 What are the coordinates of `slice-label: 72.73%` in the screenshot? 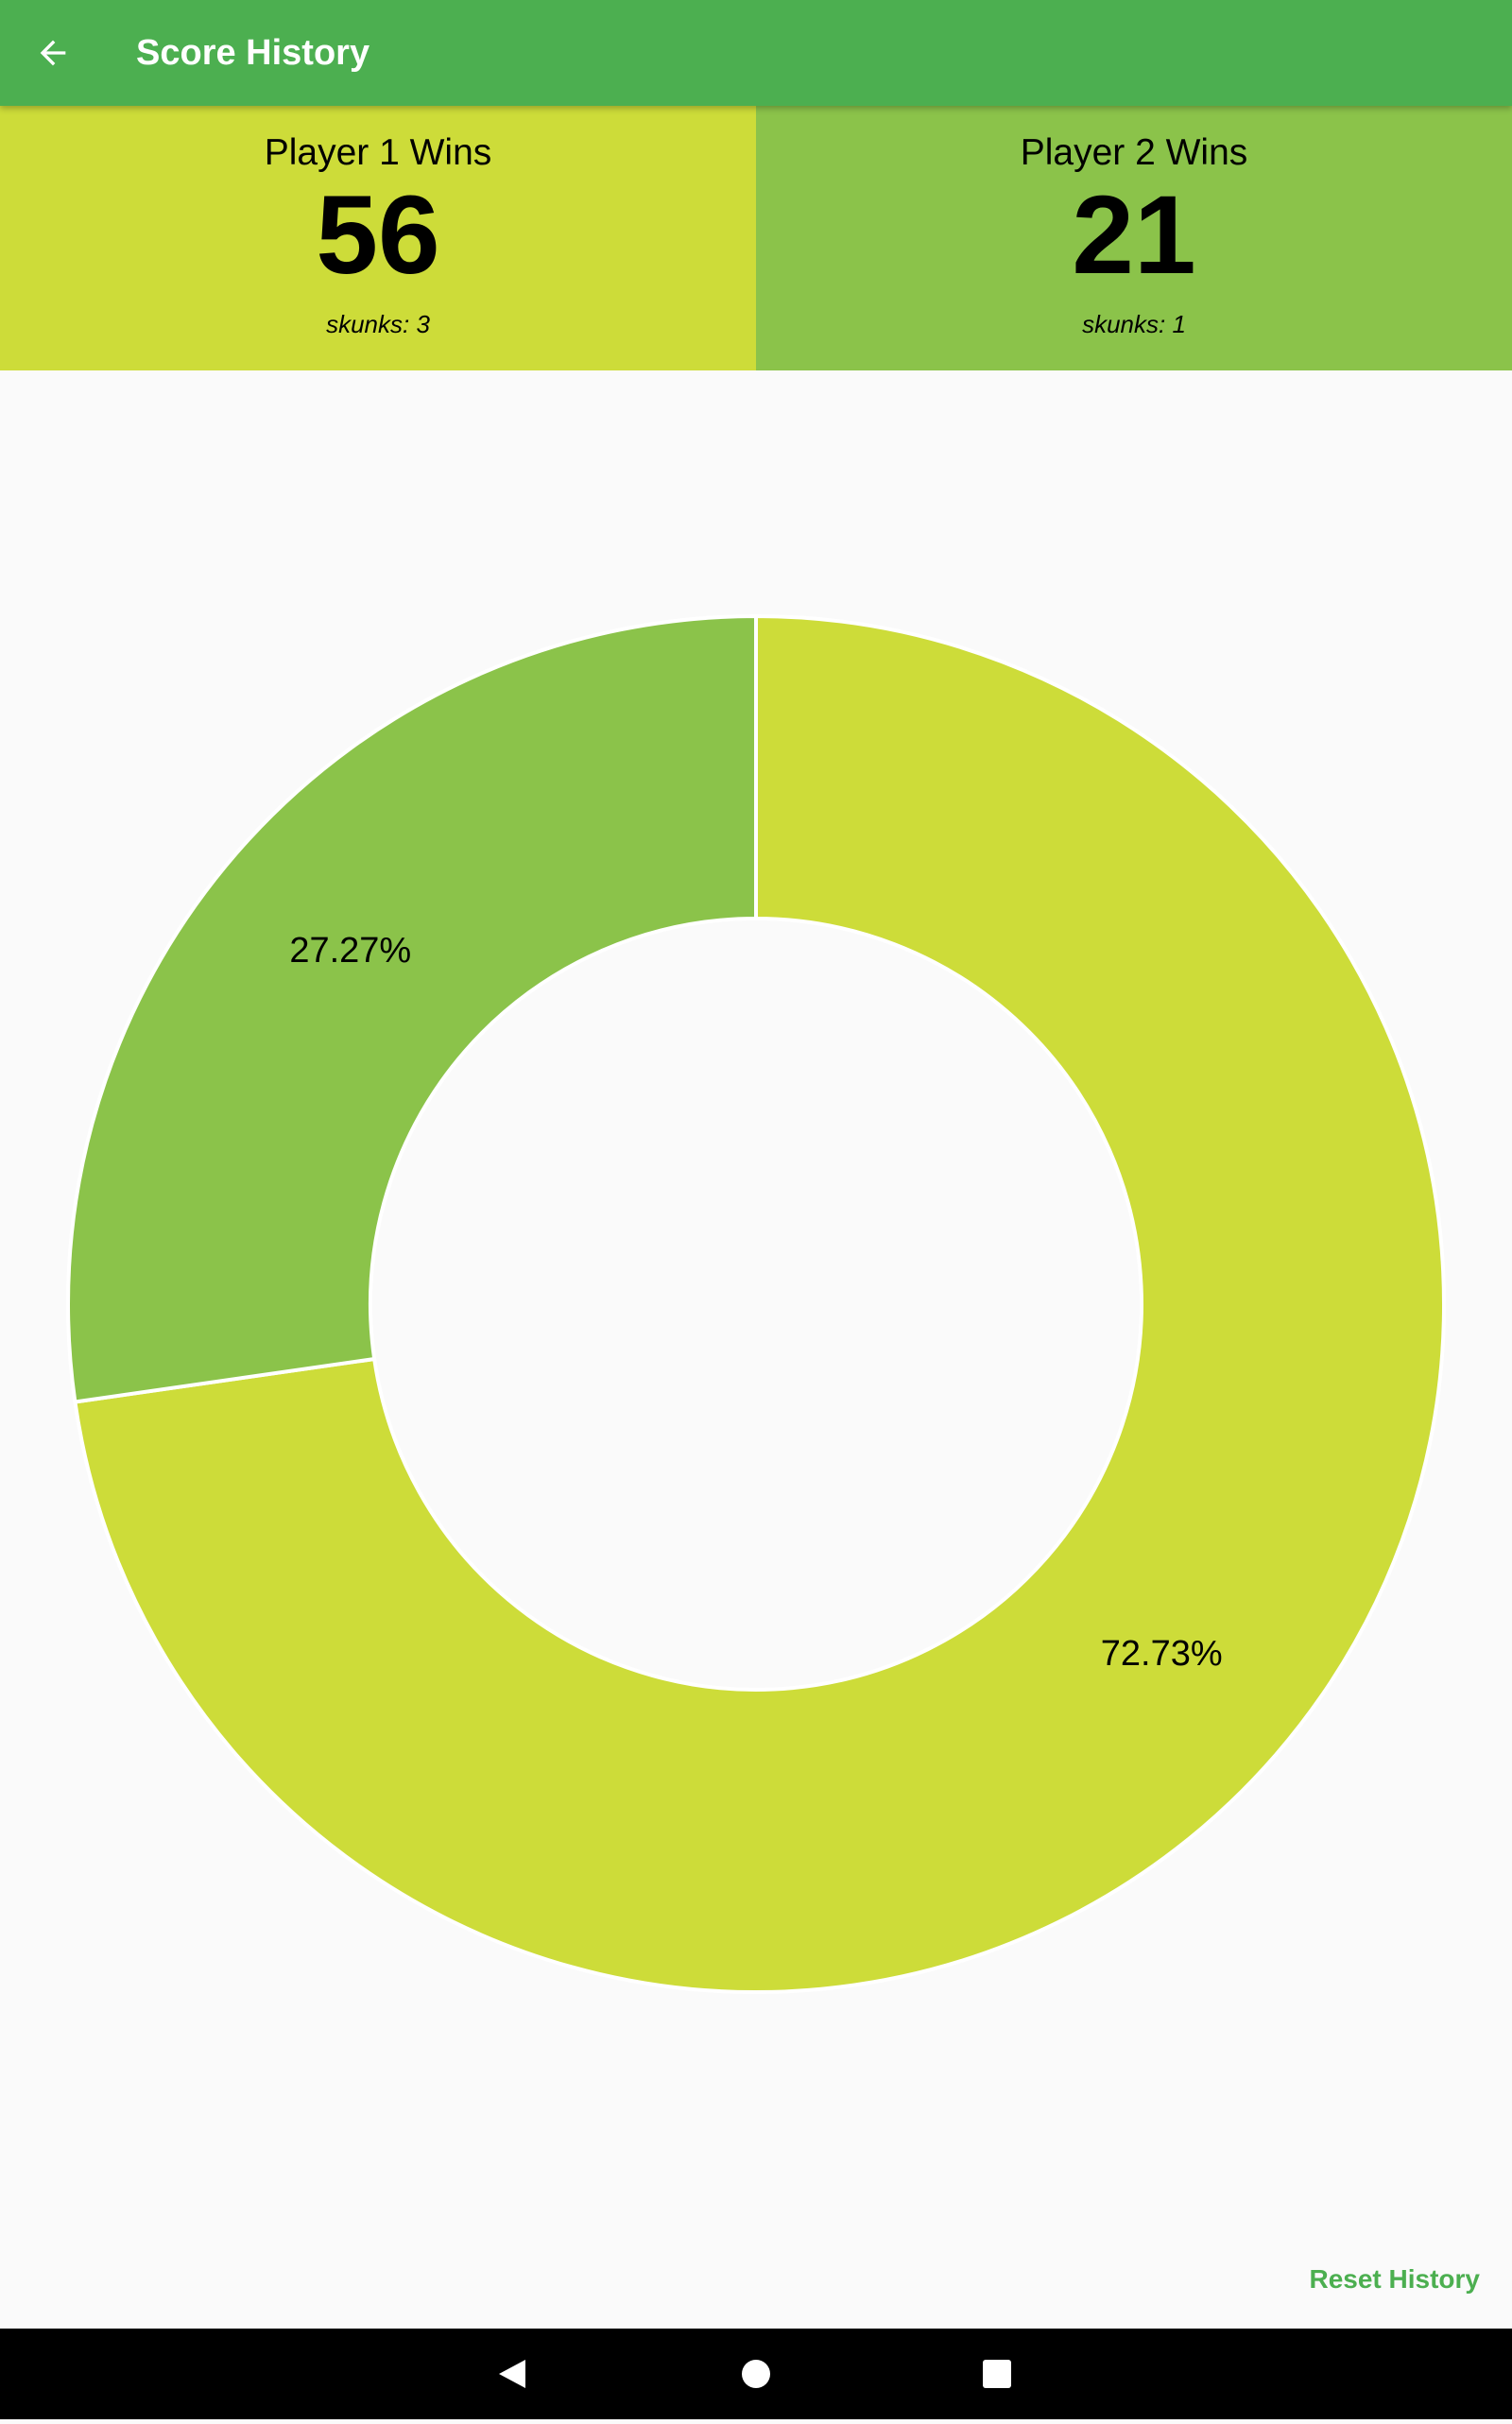 It's located at (1162, 1654).